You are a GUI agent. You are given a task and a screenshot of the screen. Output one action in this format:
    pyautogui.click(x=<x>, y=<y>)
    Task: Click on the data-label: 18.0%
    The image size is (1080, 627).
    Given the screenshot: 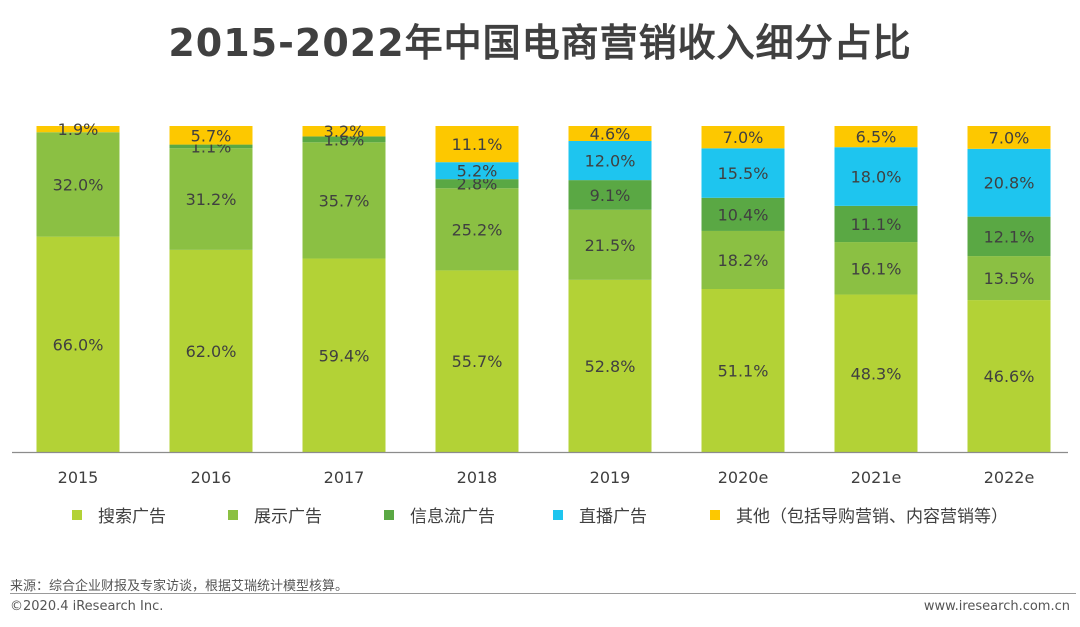 What is the action you would take?
    pyautogui.click(x=876, y=177)
    